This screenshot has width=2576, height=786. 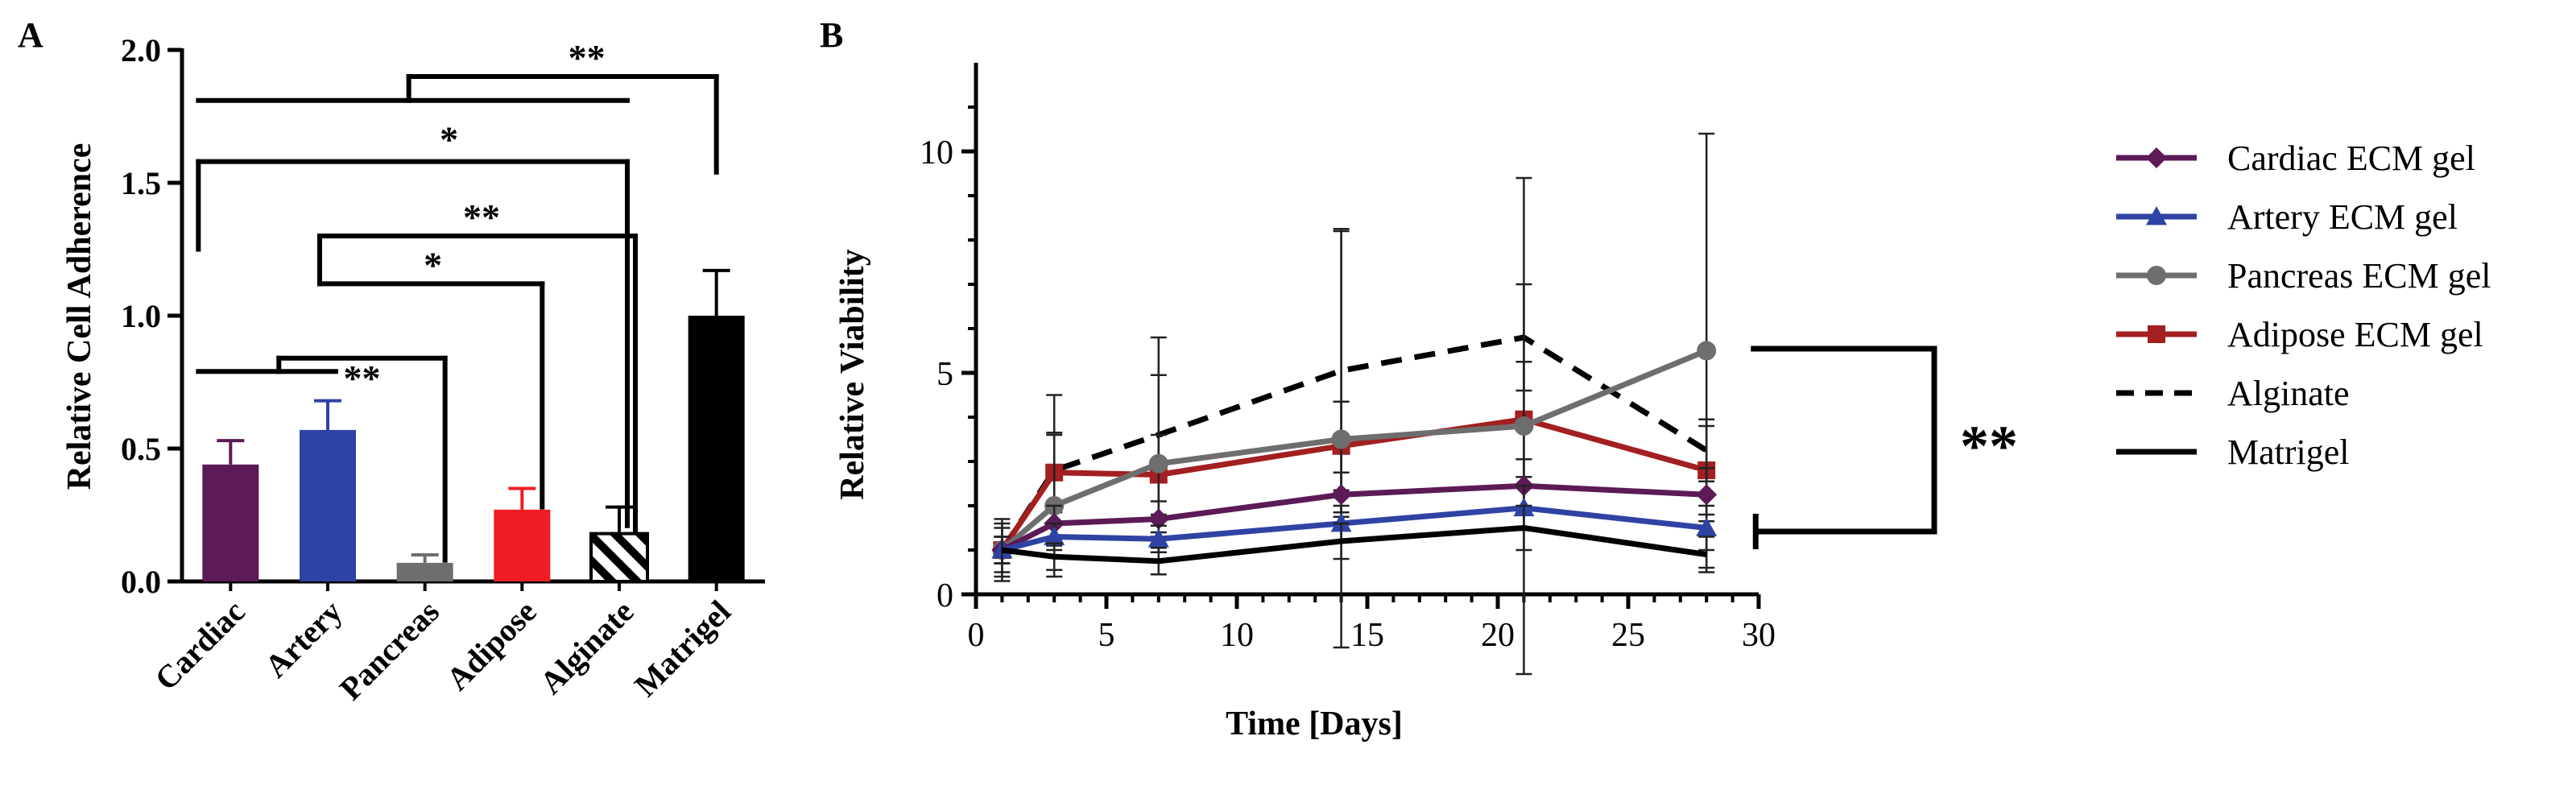 I want to click on panel-b-line-cardiac-ecm-gel, so click(x=1354, y=517).